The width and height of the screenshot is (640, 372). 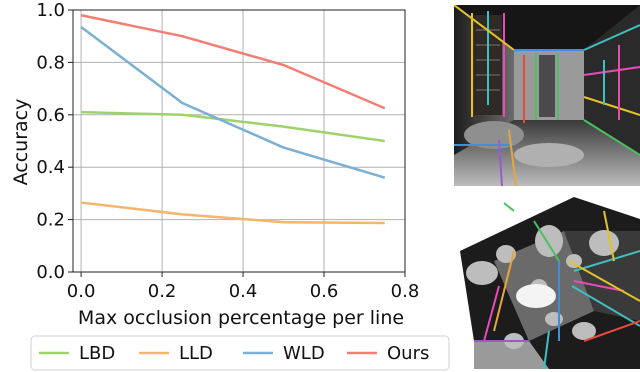 I want to click on legend-label-wld: WLD, so click(x=304, y=353).